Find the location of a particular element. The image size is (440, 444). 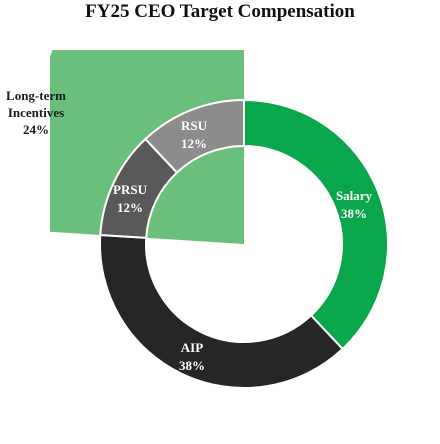

chart-title: FY25 CEO Target Compensation is located at coordinates (220, 11).